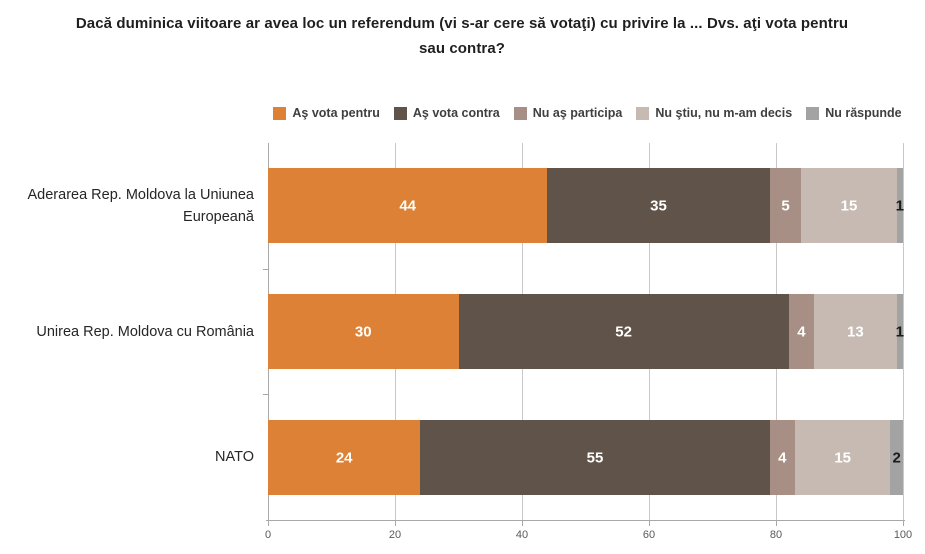  I want to click on bar-segment: 55, so click(595, 457).